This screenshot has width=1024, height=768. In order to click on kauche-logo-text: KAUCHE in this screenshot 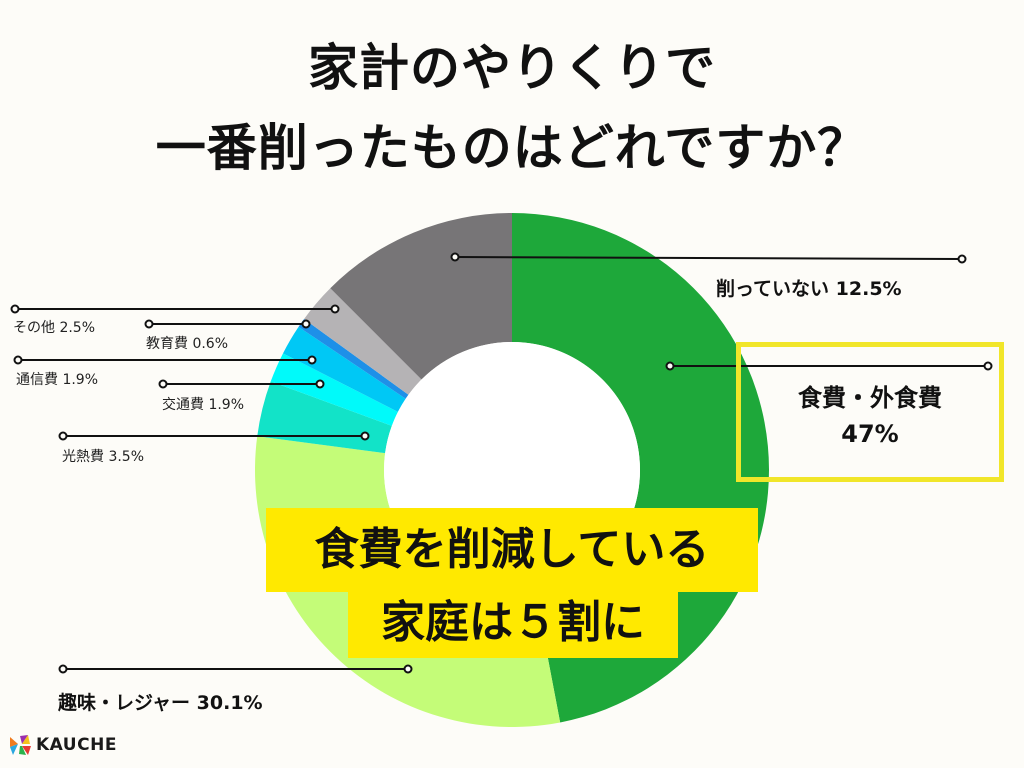, I will do `click(76, 745)`.